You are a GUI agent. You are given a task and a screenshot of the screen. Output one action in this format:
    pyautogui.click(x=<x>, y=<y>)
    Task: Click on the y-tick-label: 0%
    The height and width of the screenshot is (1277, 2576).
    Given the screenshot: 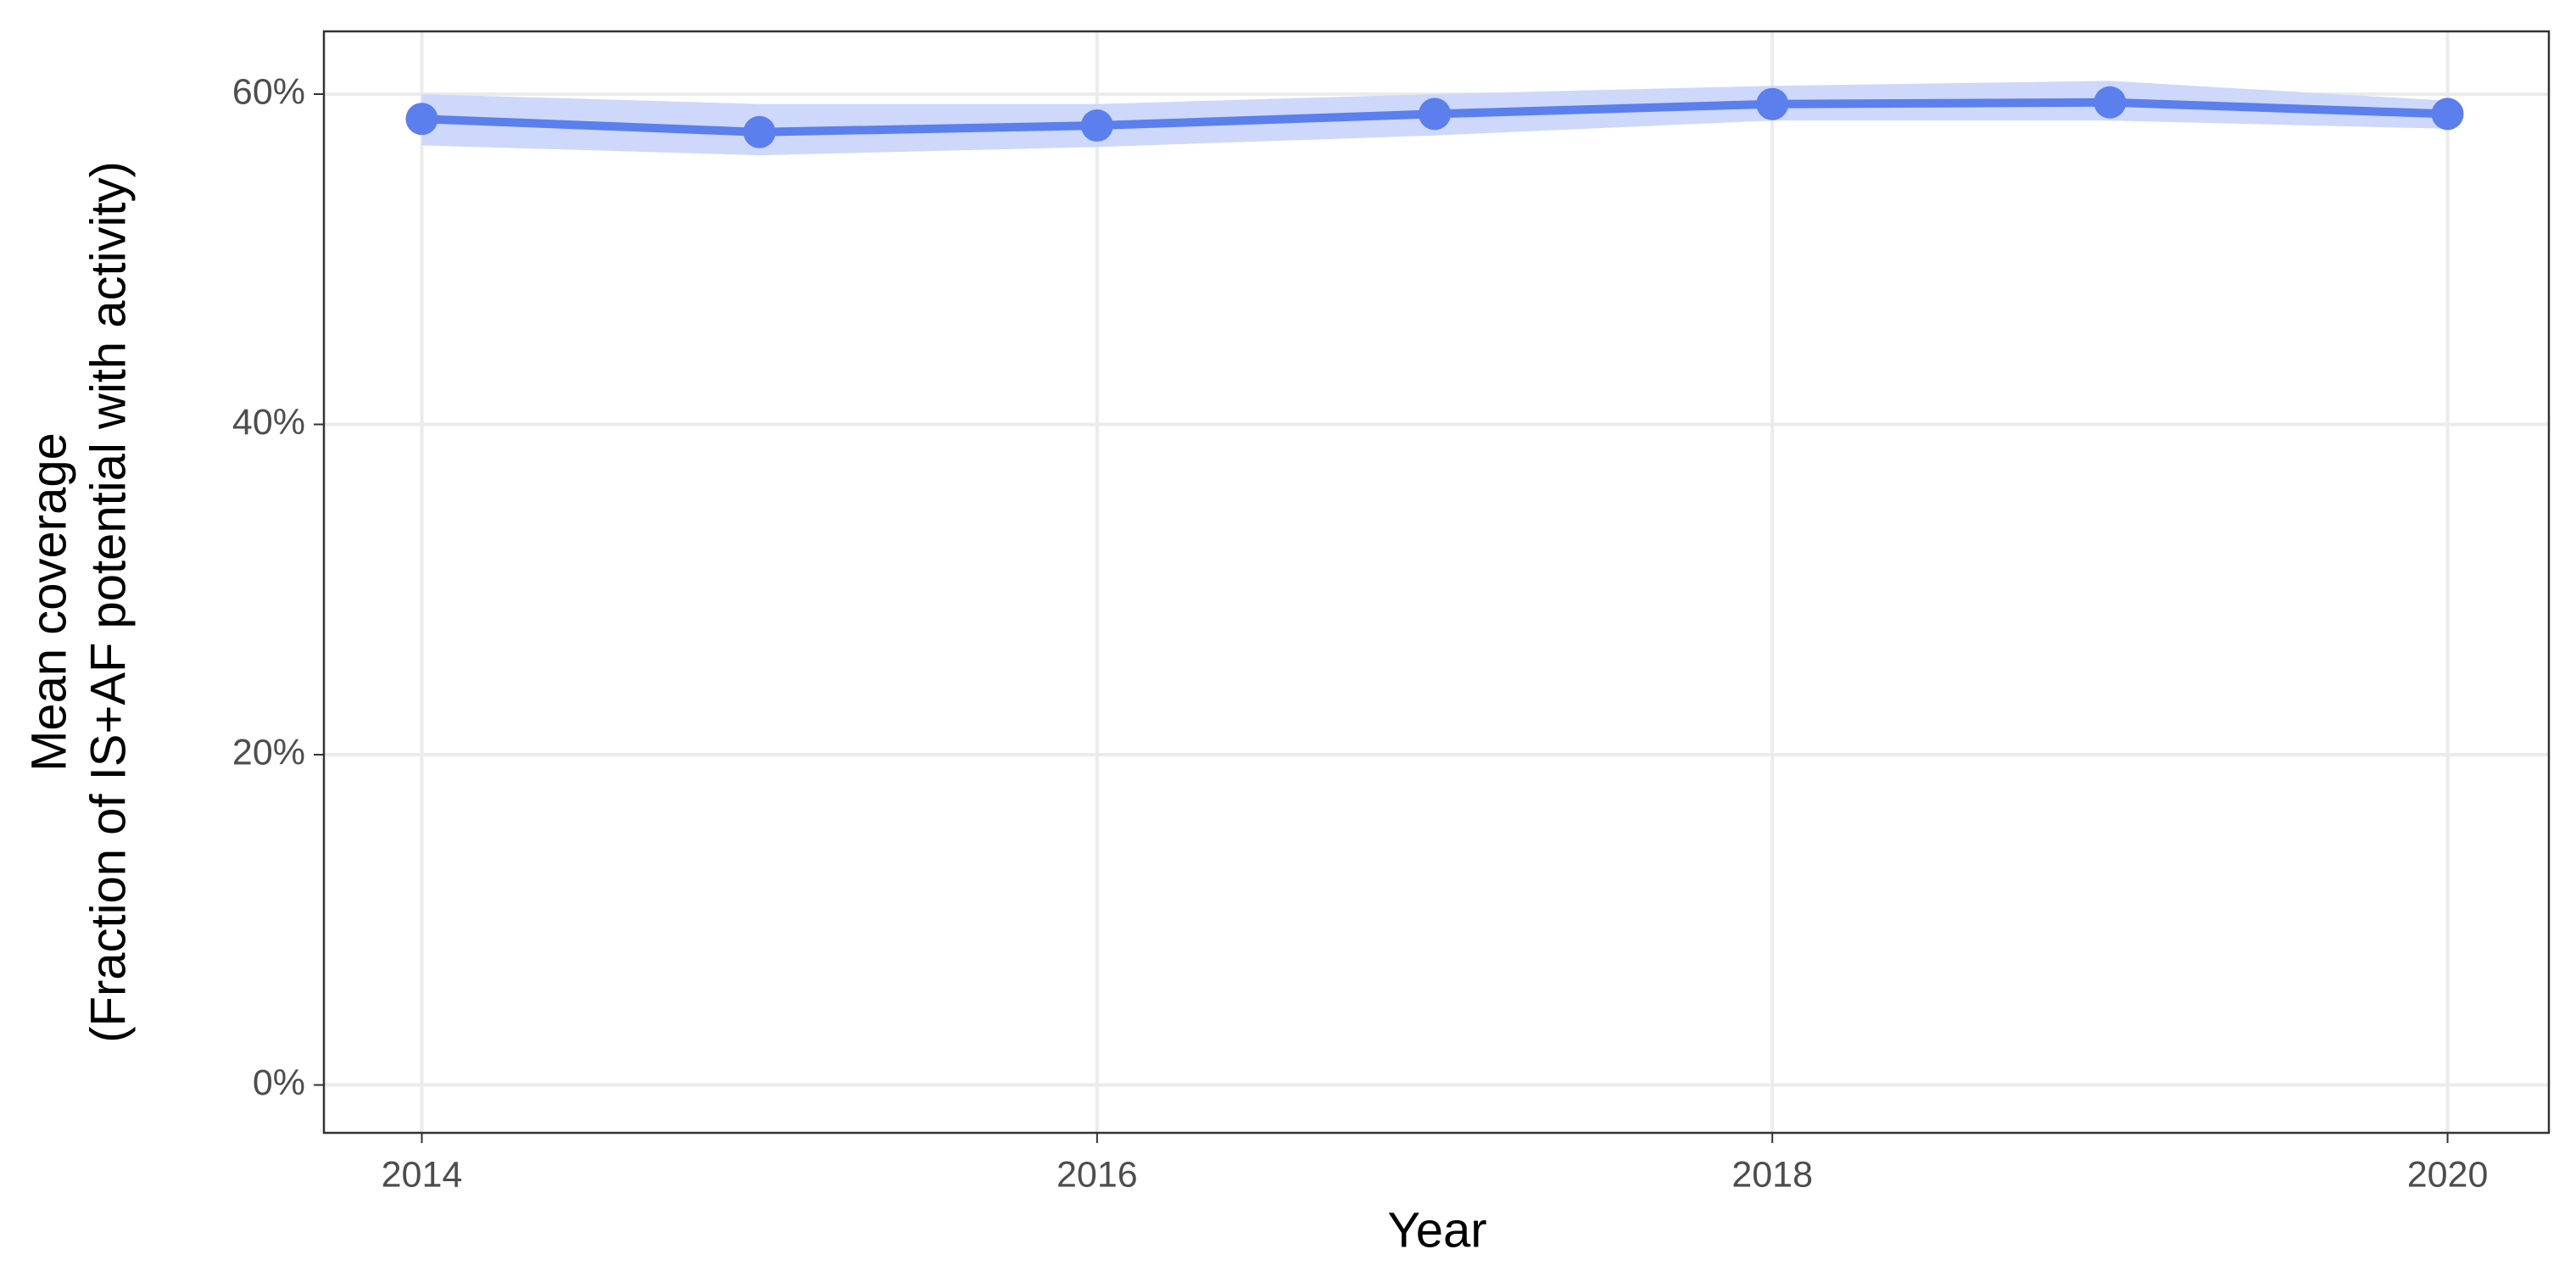 What is the action you would take?
    pyautogui.click(x=279, y=1082)
    